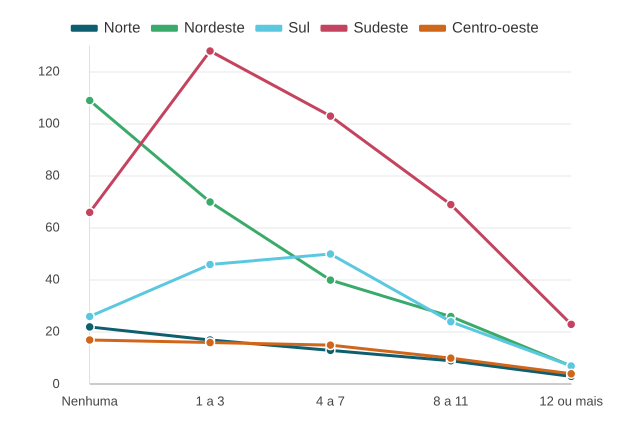  What do you see at coordinates (330, 401) in the screenshot?
I see `x-tick-label: 4 a 7` at bounding box center [330, 401].